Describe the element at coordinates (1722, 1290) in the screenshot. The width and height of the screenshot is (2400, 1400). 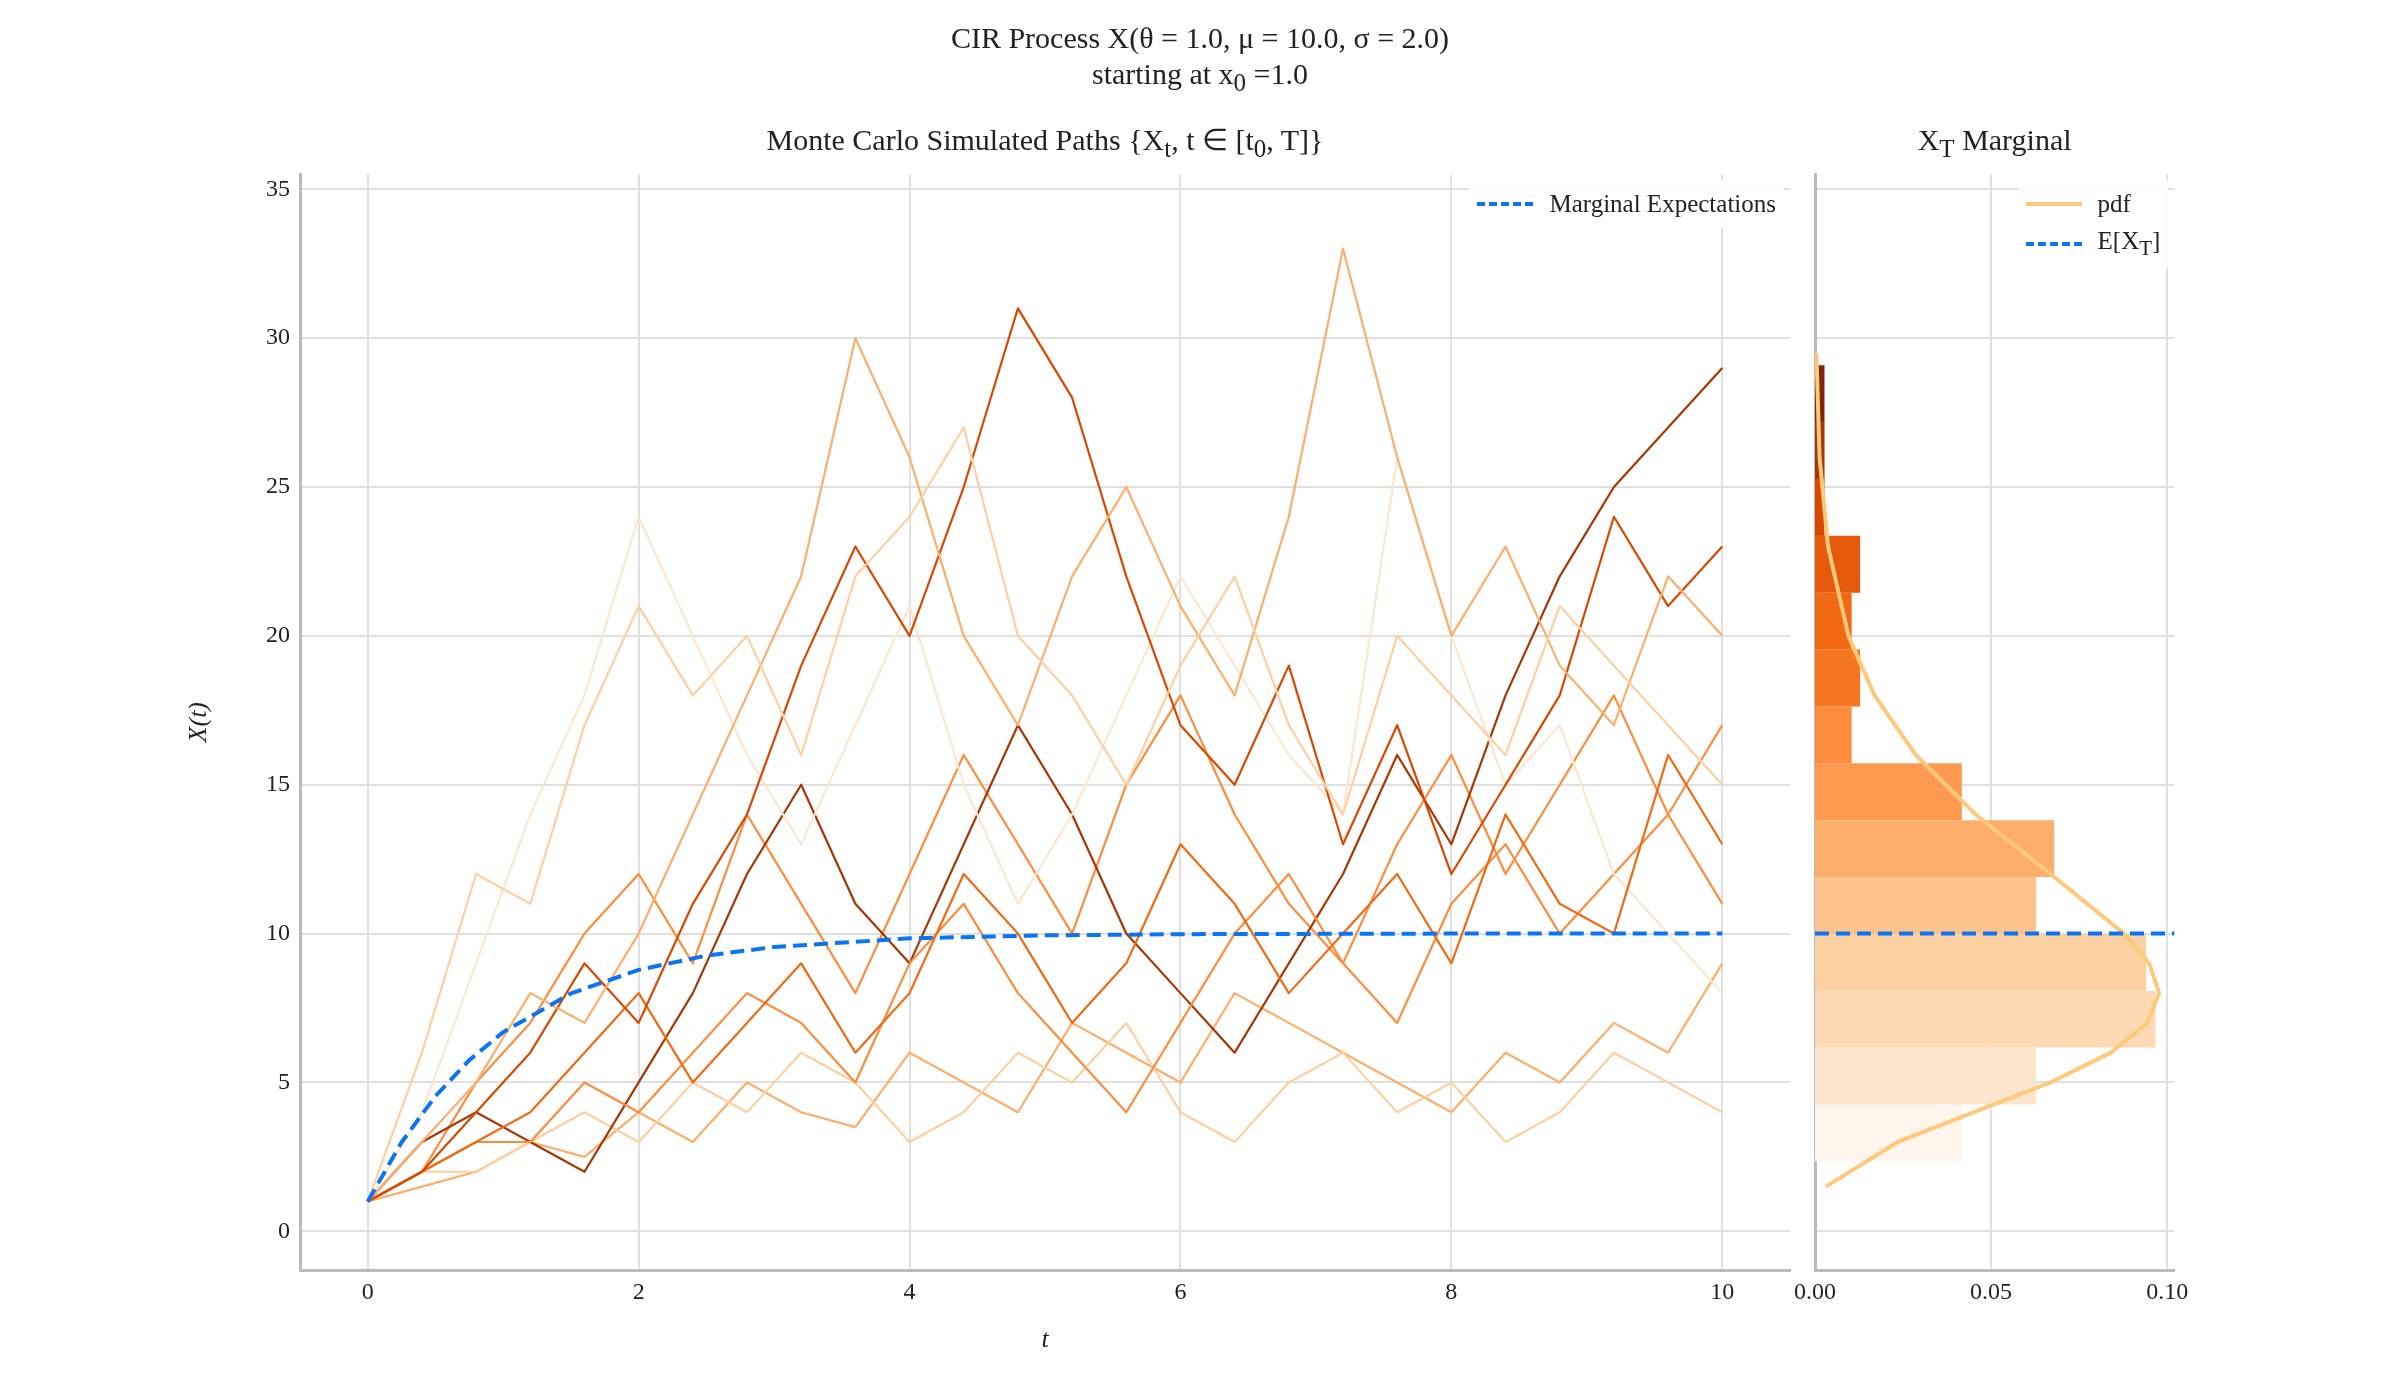
I see `x-tick-label: 10` at that location.